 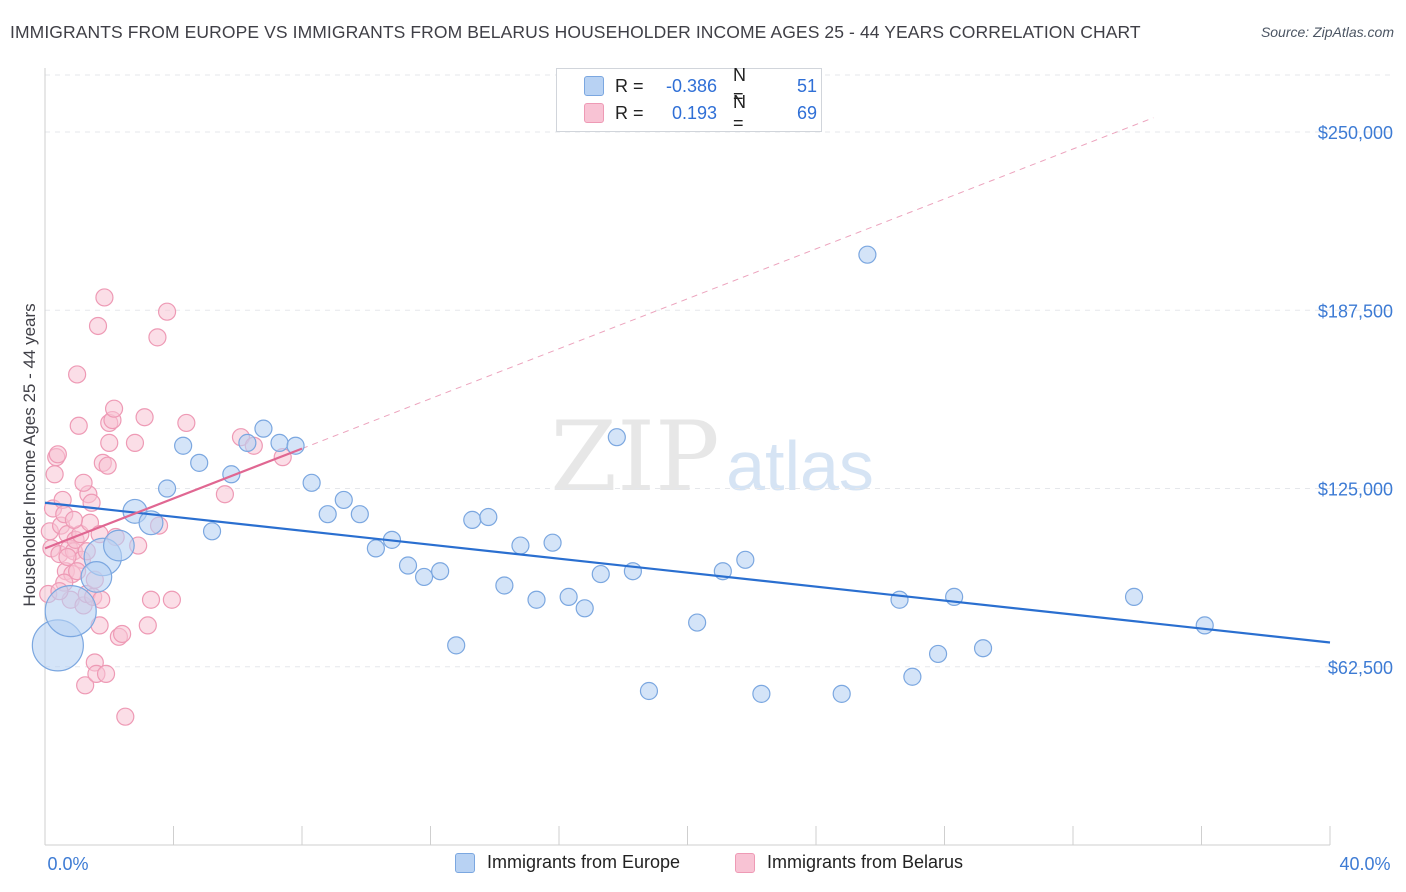 I want to click on europe-swatch, so click(x=594, y=86).